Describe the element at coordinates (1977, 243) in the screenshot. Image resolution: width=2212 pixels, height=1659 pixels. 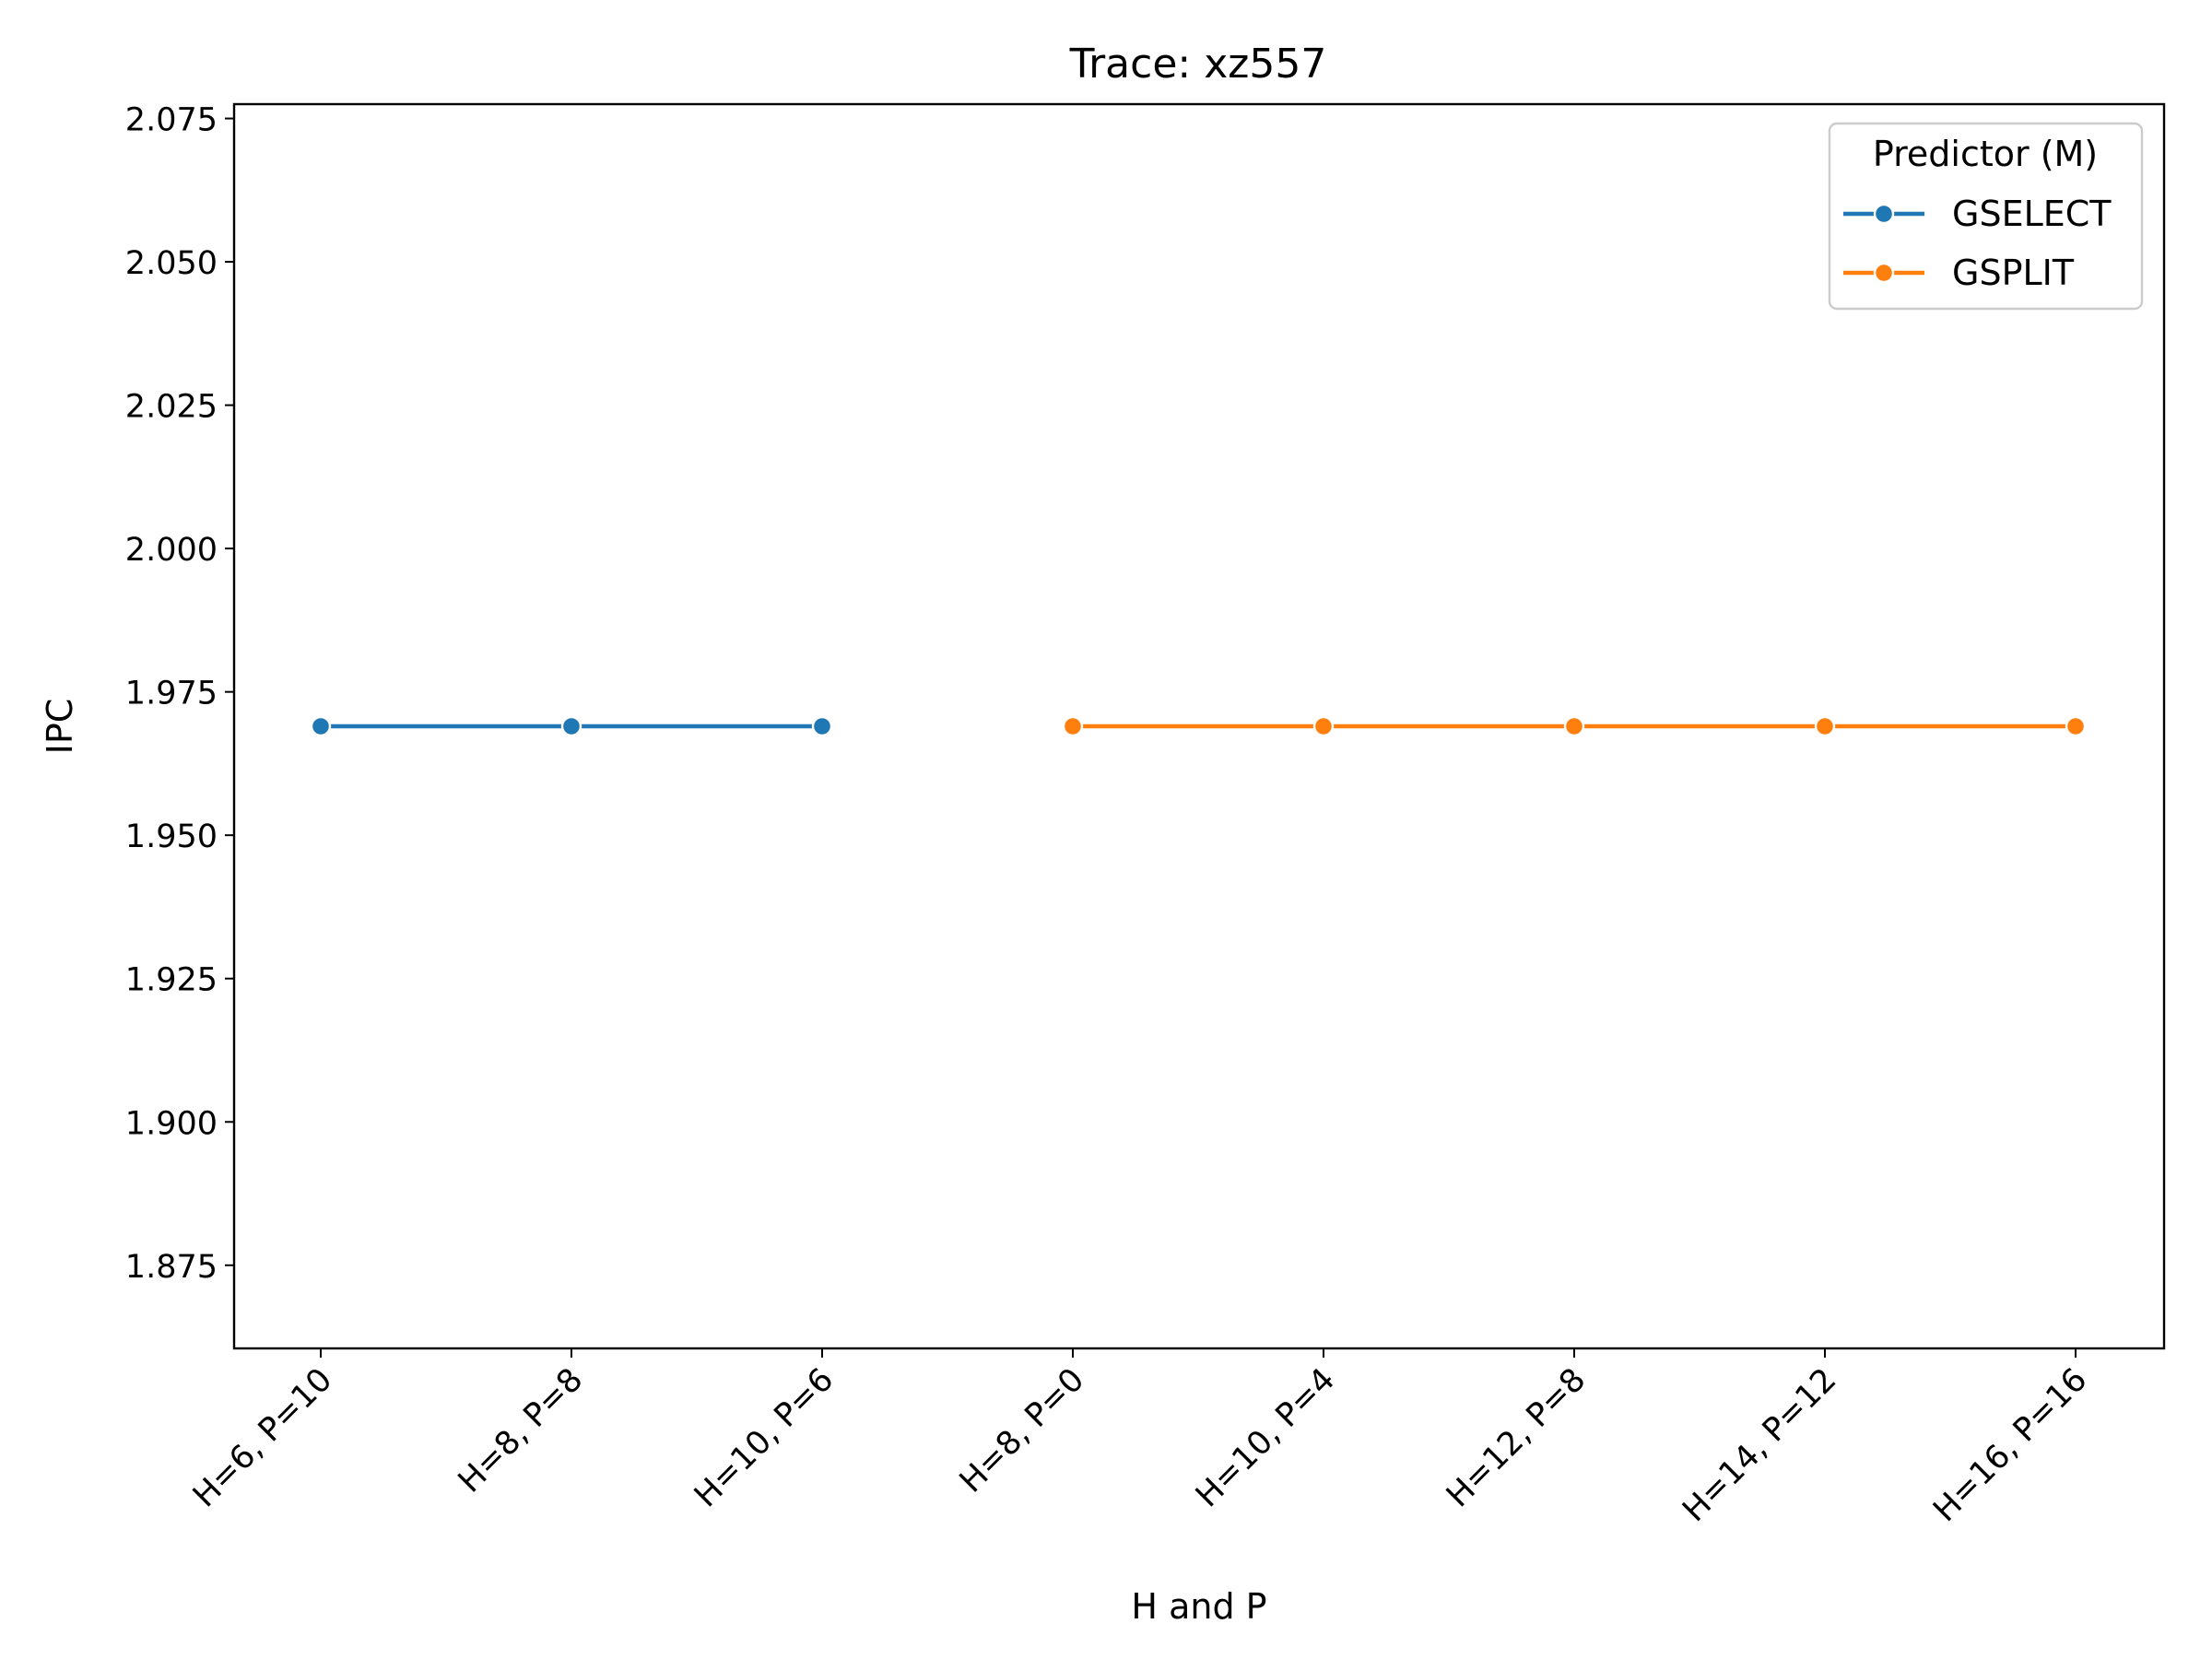
I see `legend-entries: GSELECT GSPLIT` at that location.